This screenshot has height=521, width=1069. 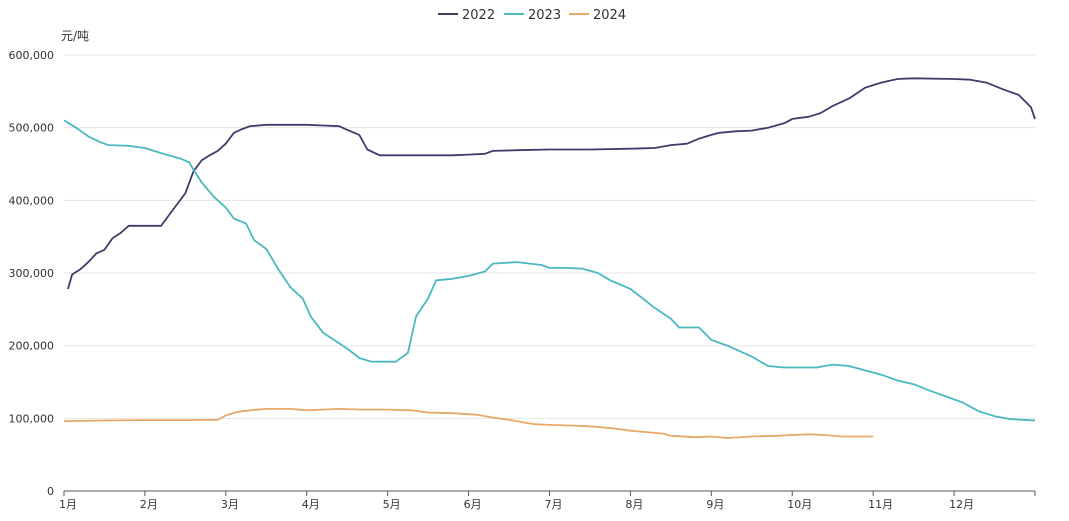 I want to click on x-tick-label: 1月, so click(x=68, y=504).